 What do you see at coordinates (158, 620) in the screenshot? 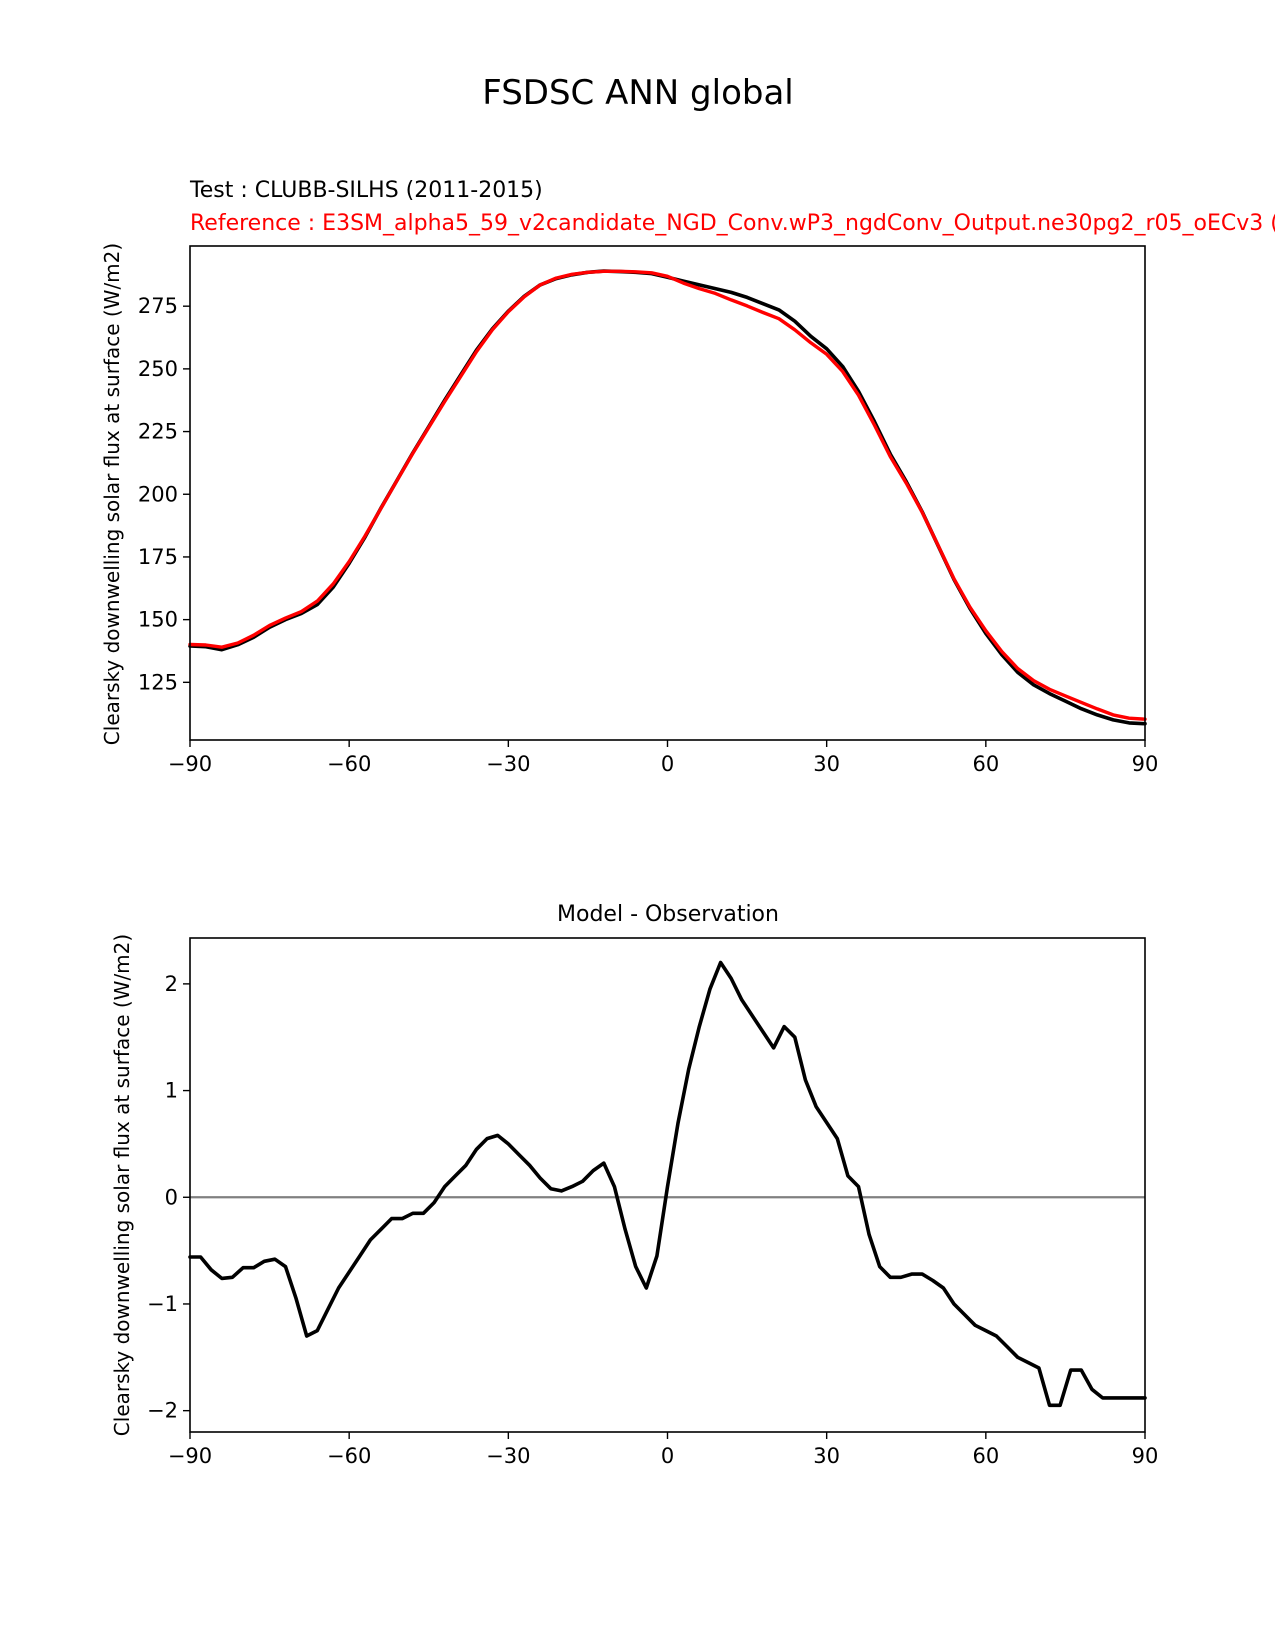
I see `y-tick-label: 150` at bounding box center [158, 620].